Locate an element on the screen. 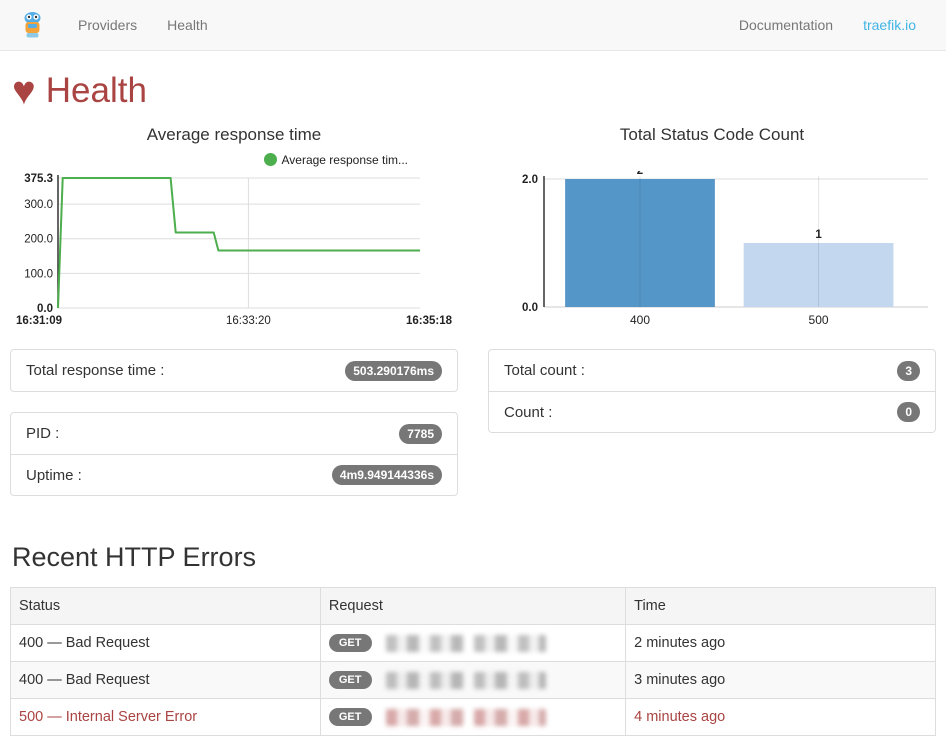 The image size is (946, 736). page-header: ♥ Health is located at coordinates (473, 83).